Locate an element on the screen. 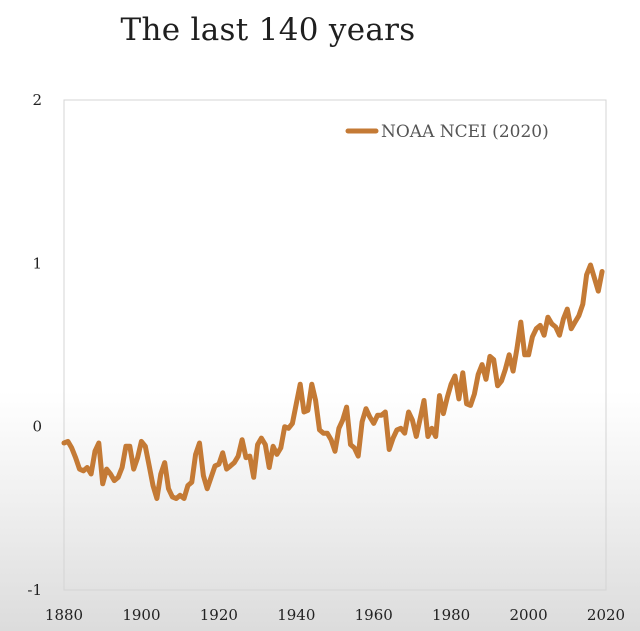  y-tick-label-2: 1 is located at coordinates (37, 263).